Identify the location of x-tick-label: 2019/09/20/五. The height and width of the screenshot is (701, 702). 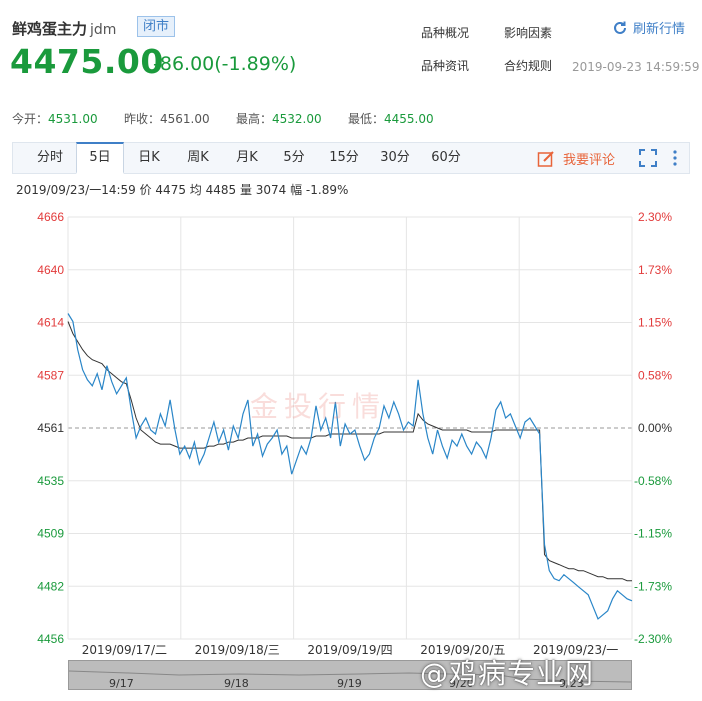
(462, 650).